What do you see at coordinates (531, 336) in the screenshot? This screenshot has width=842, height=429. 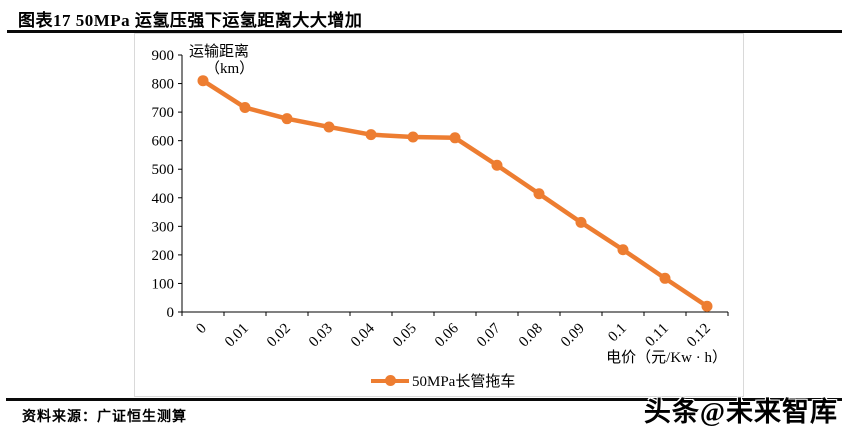 I see `x-tick-label: 0.08` at bounding box center [531, 336].